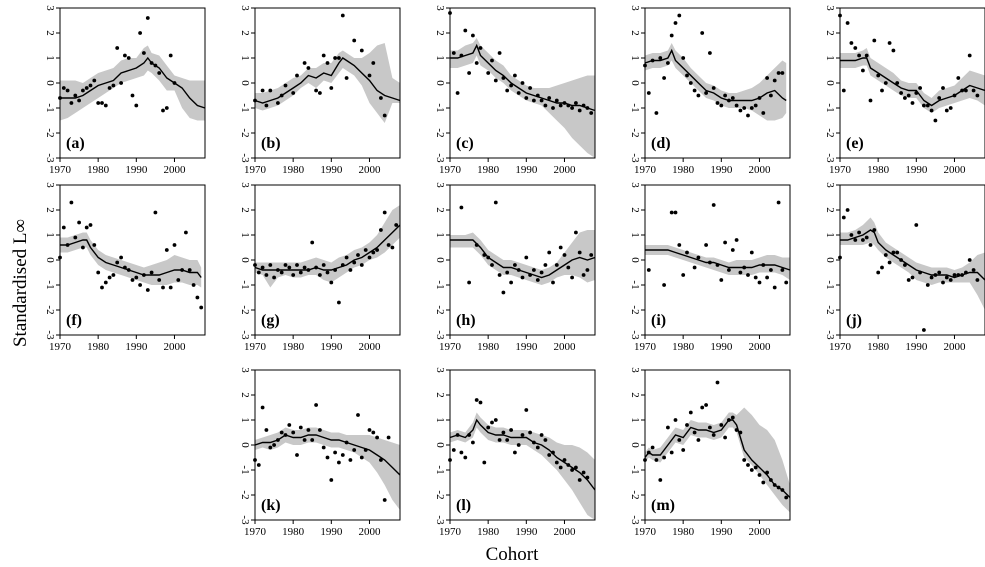 Image resolution: width=985 pixels, height=567 pixels. What do you see at coordinates (465, 143) in the screenshot?
I see `panel-label: (c)` at bounding box center [465, 143].